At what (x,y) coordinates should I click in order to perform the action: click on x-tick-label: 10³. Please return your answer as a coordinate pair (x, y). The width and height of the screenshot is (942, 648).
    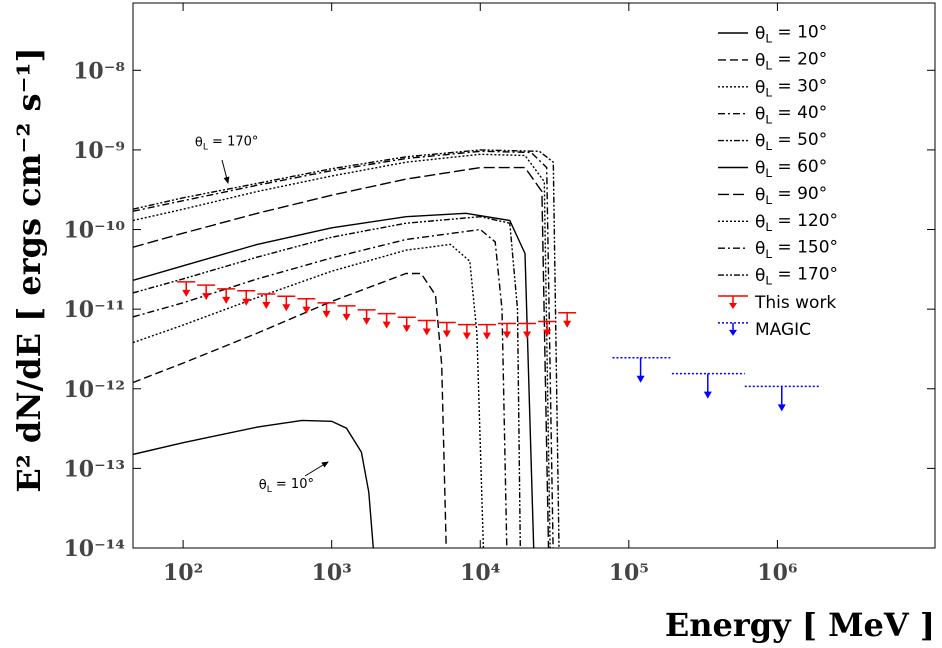
    Looking at the image, I should click on (332, 573).